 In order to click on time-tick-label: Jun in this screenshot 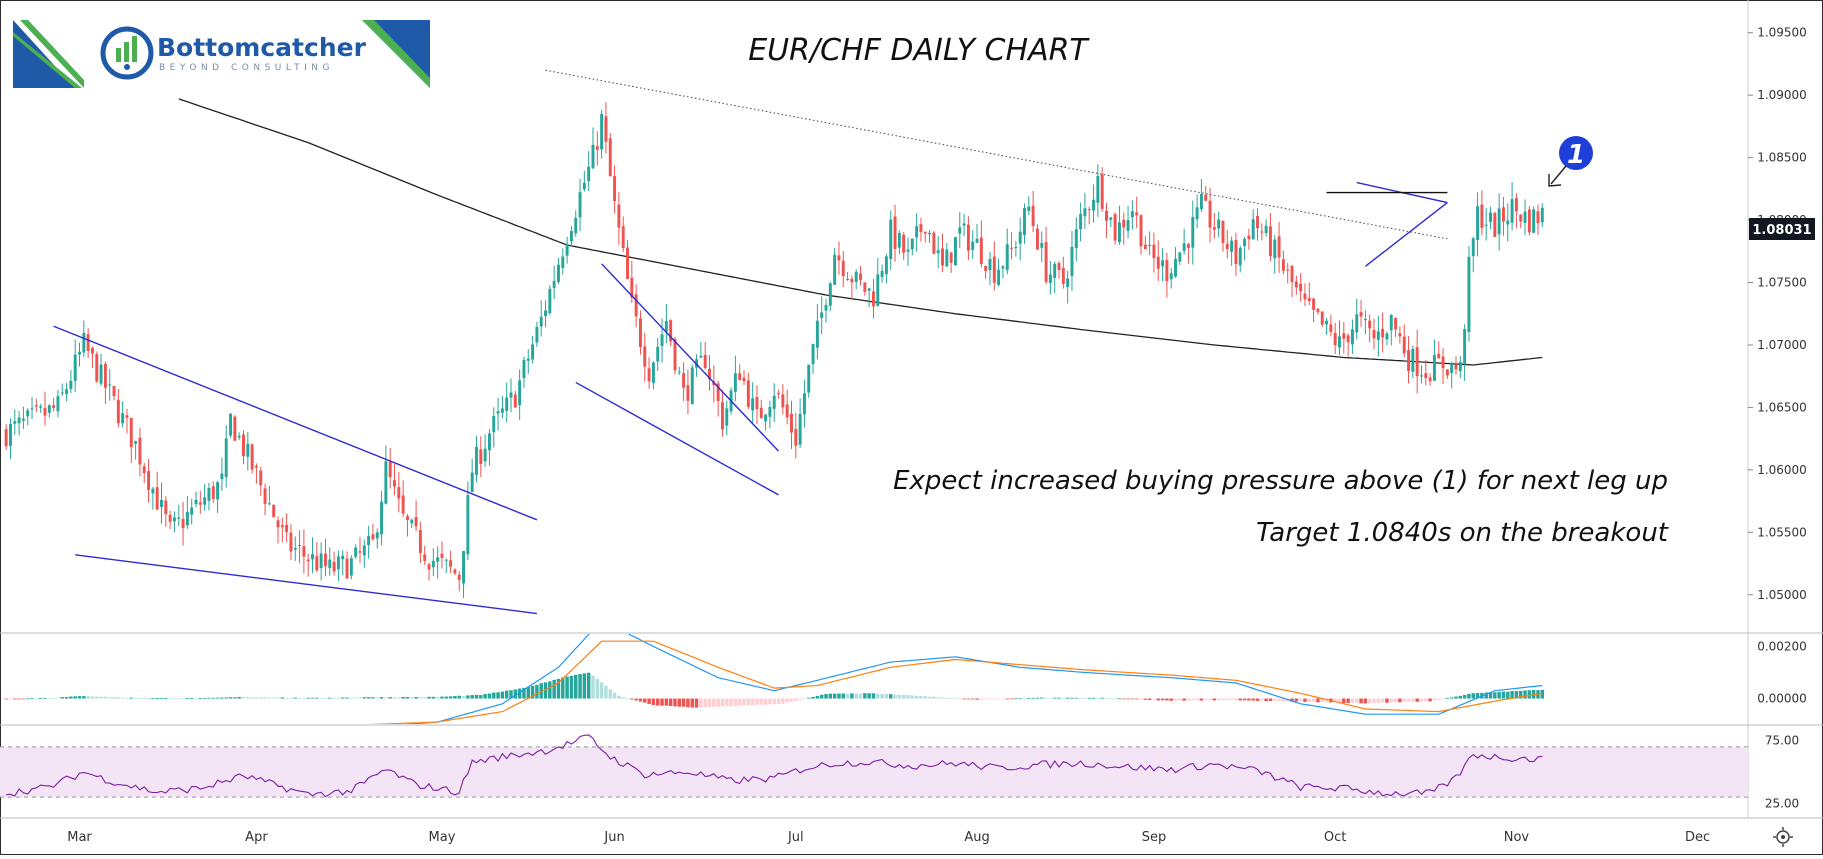, I will do `click(613, 837)`.